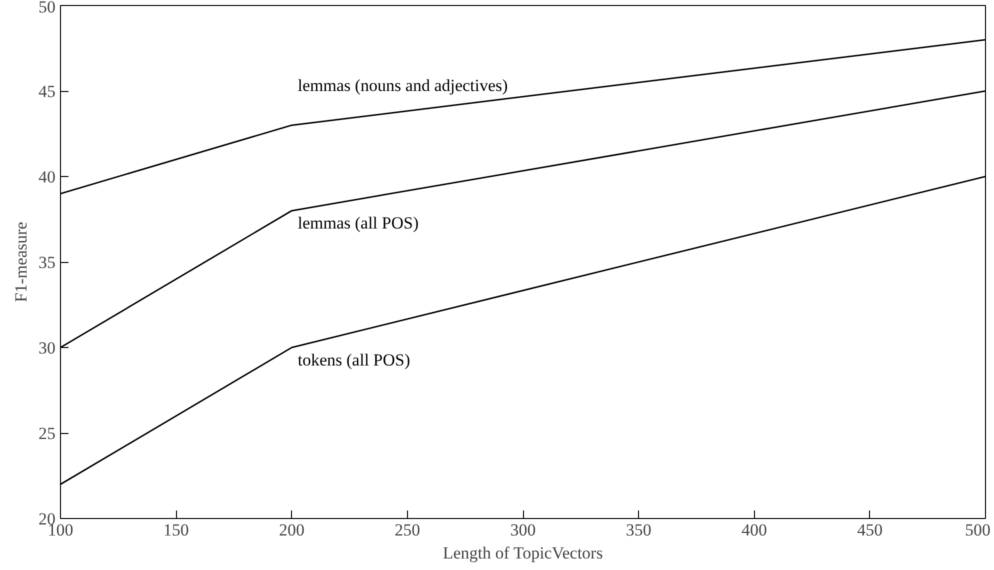 This screenshot has width=994, height=570. I want to click on x-tick-label: 500, so click(977, 530).